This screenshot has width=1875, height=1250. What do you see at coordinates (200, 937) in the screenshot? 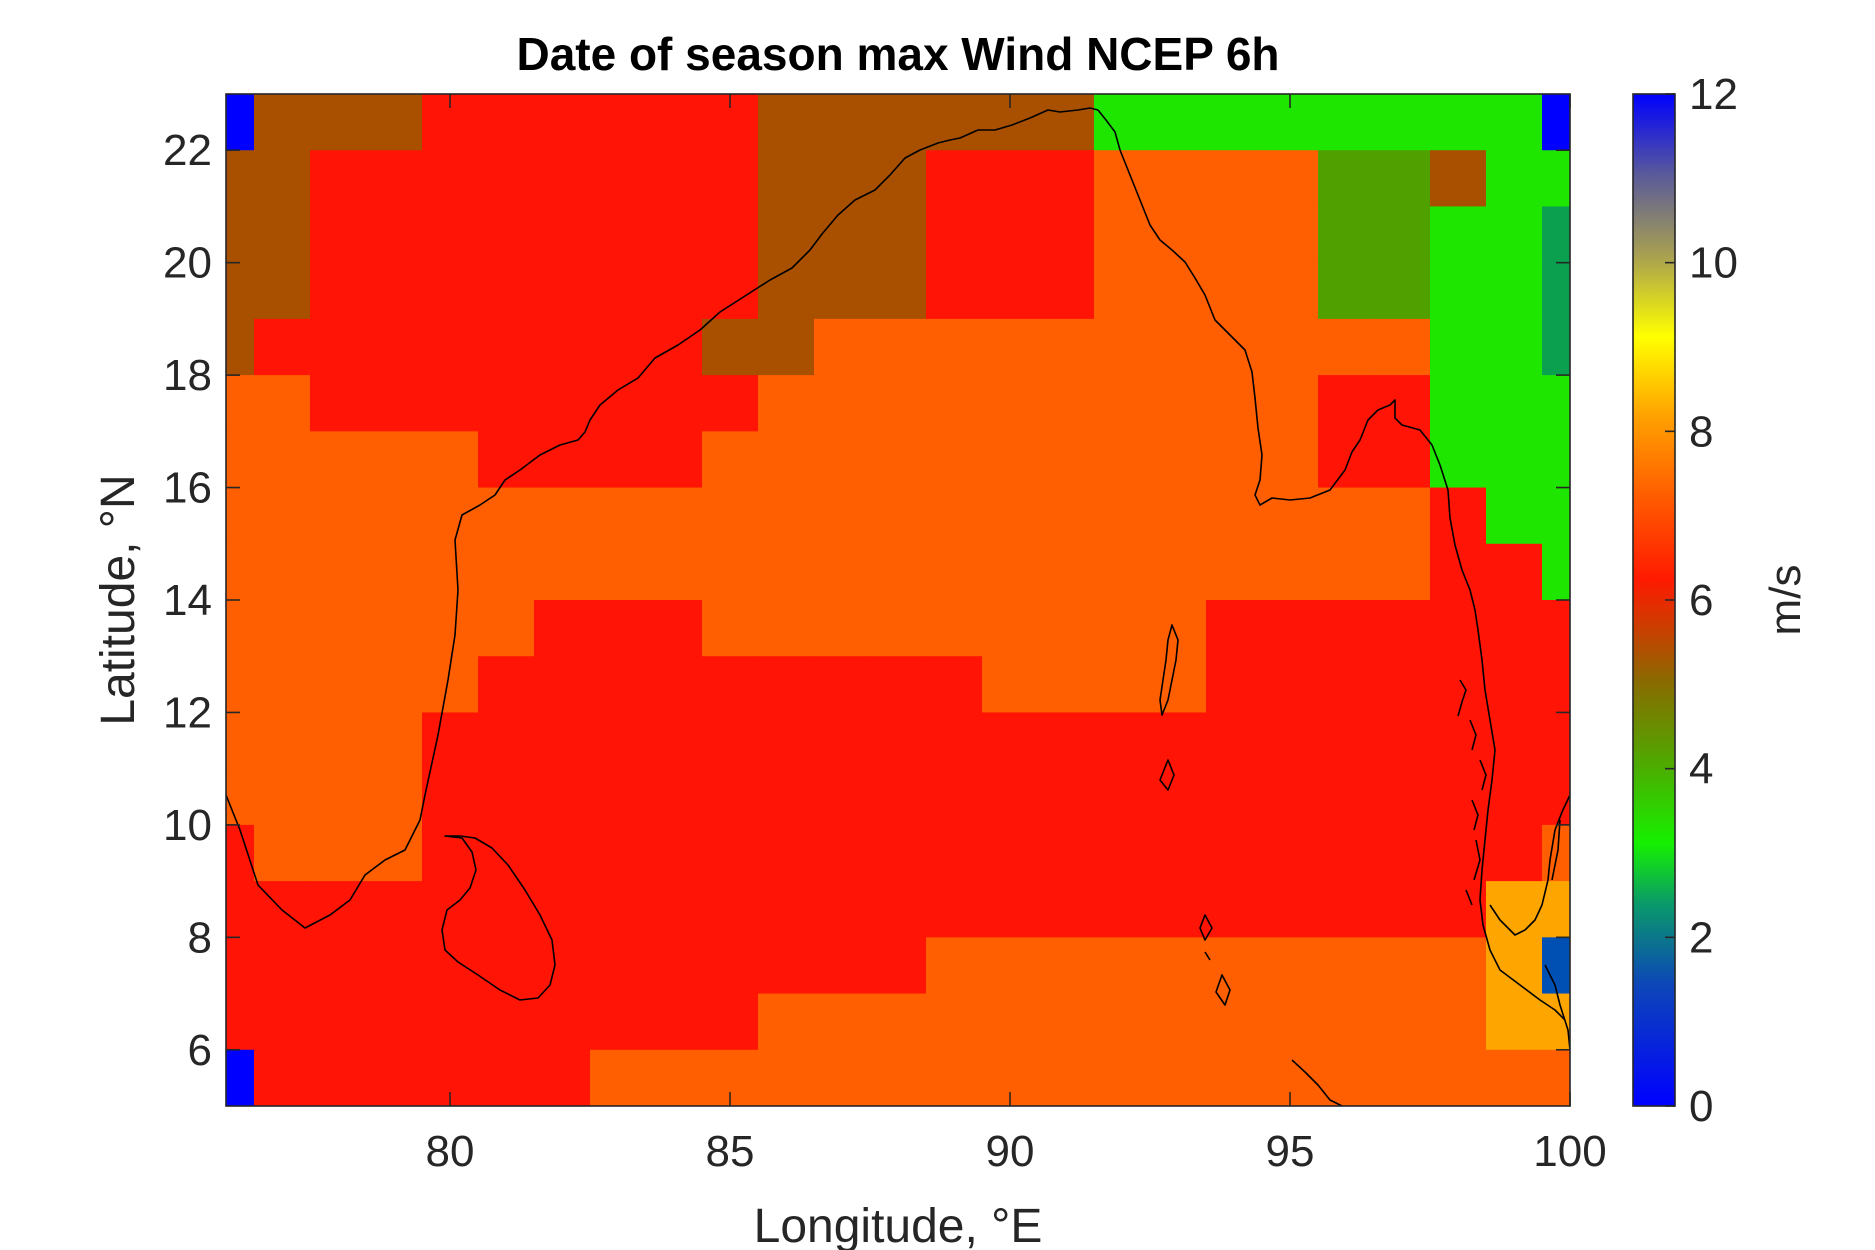
I see `y-tick-label: 8` at bounding box center [200, 937].